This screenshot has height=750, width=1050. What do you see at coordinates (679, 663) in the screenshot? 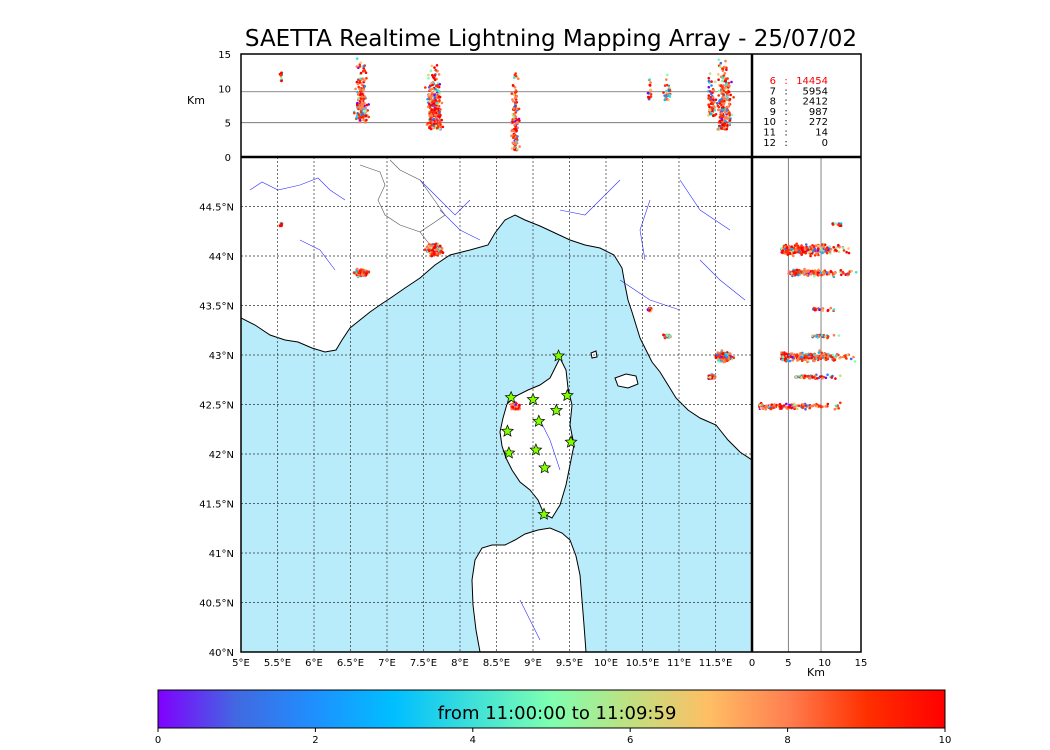
I see `longitude-tick-label: 11°E` at bounding box center [679, 663].